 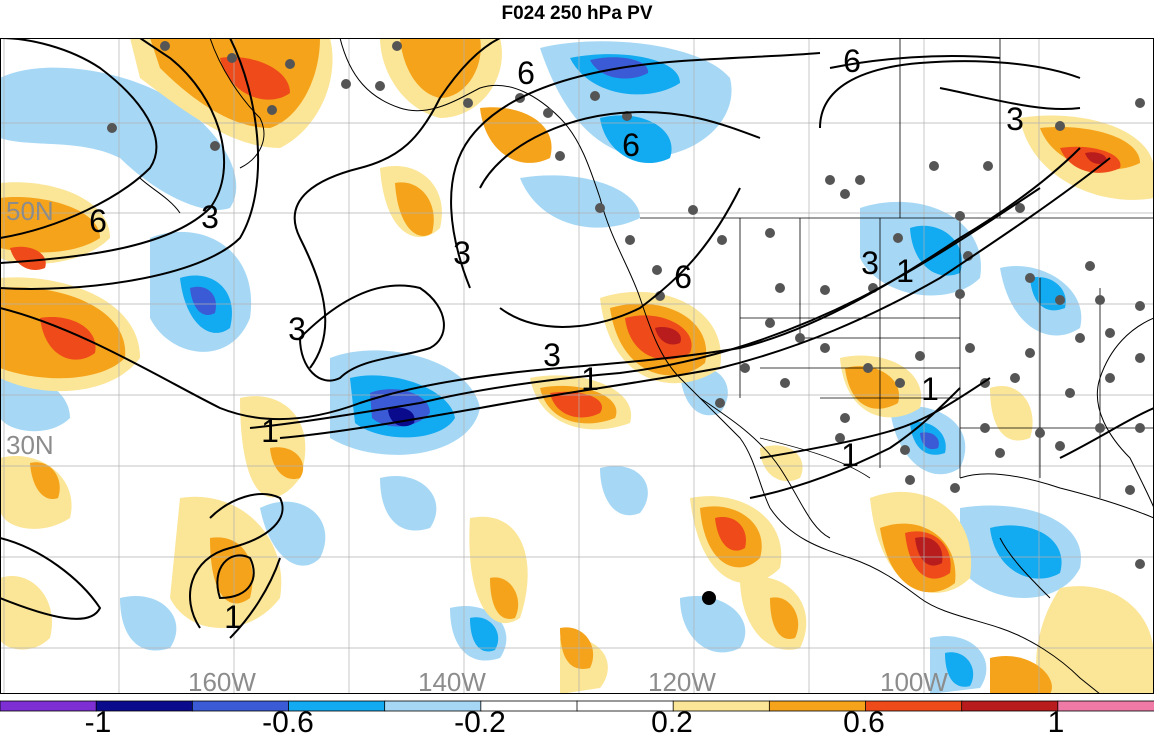 I want to click on lon-label-120w: 120W, so click(x=682, y=680).